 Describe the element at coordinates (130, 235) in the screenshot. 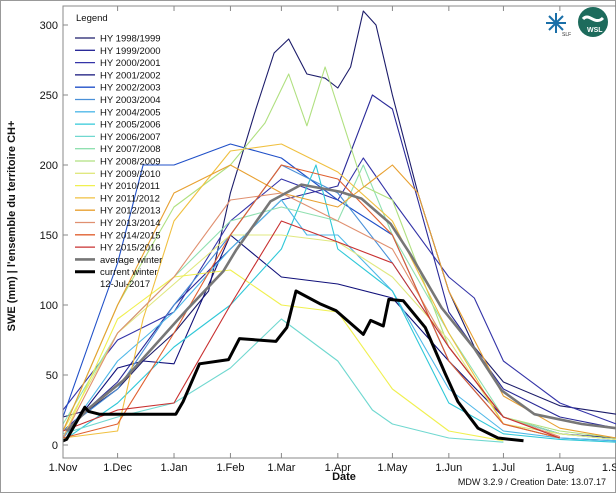

I see `legend-entry: HY 2014/2015` at that location.